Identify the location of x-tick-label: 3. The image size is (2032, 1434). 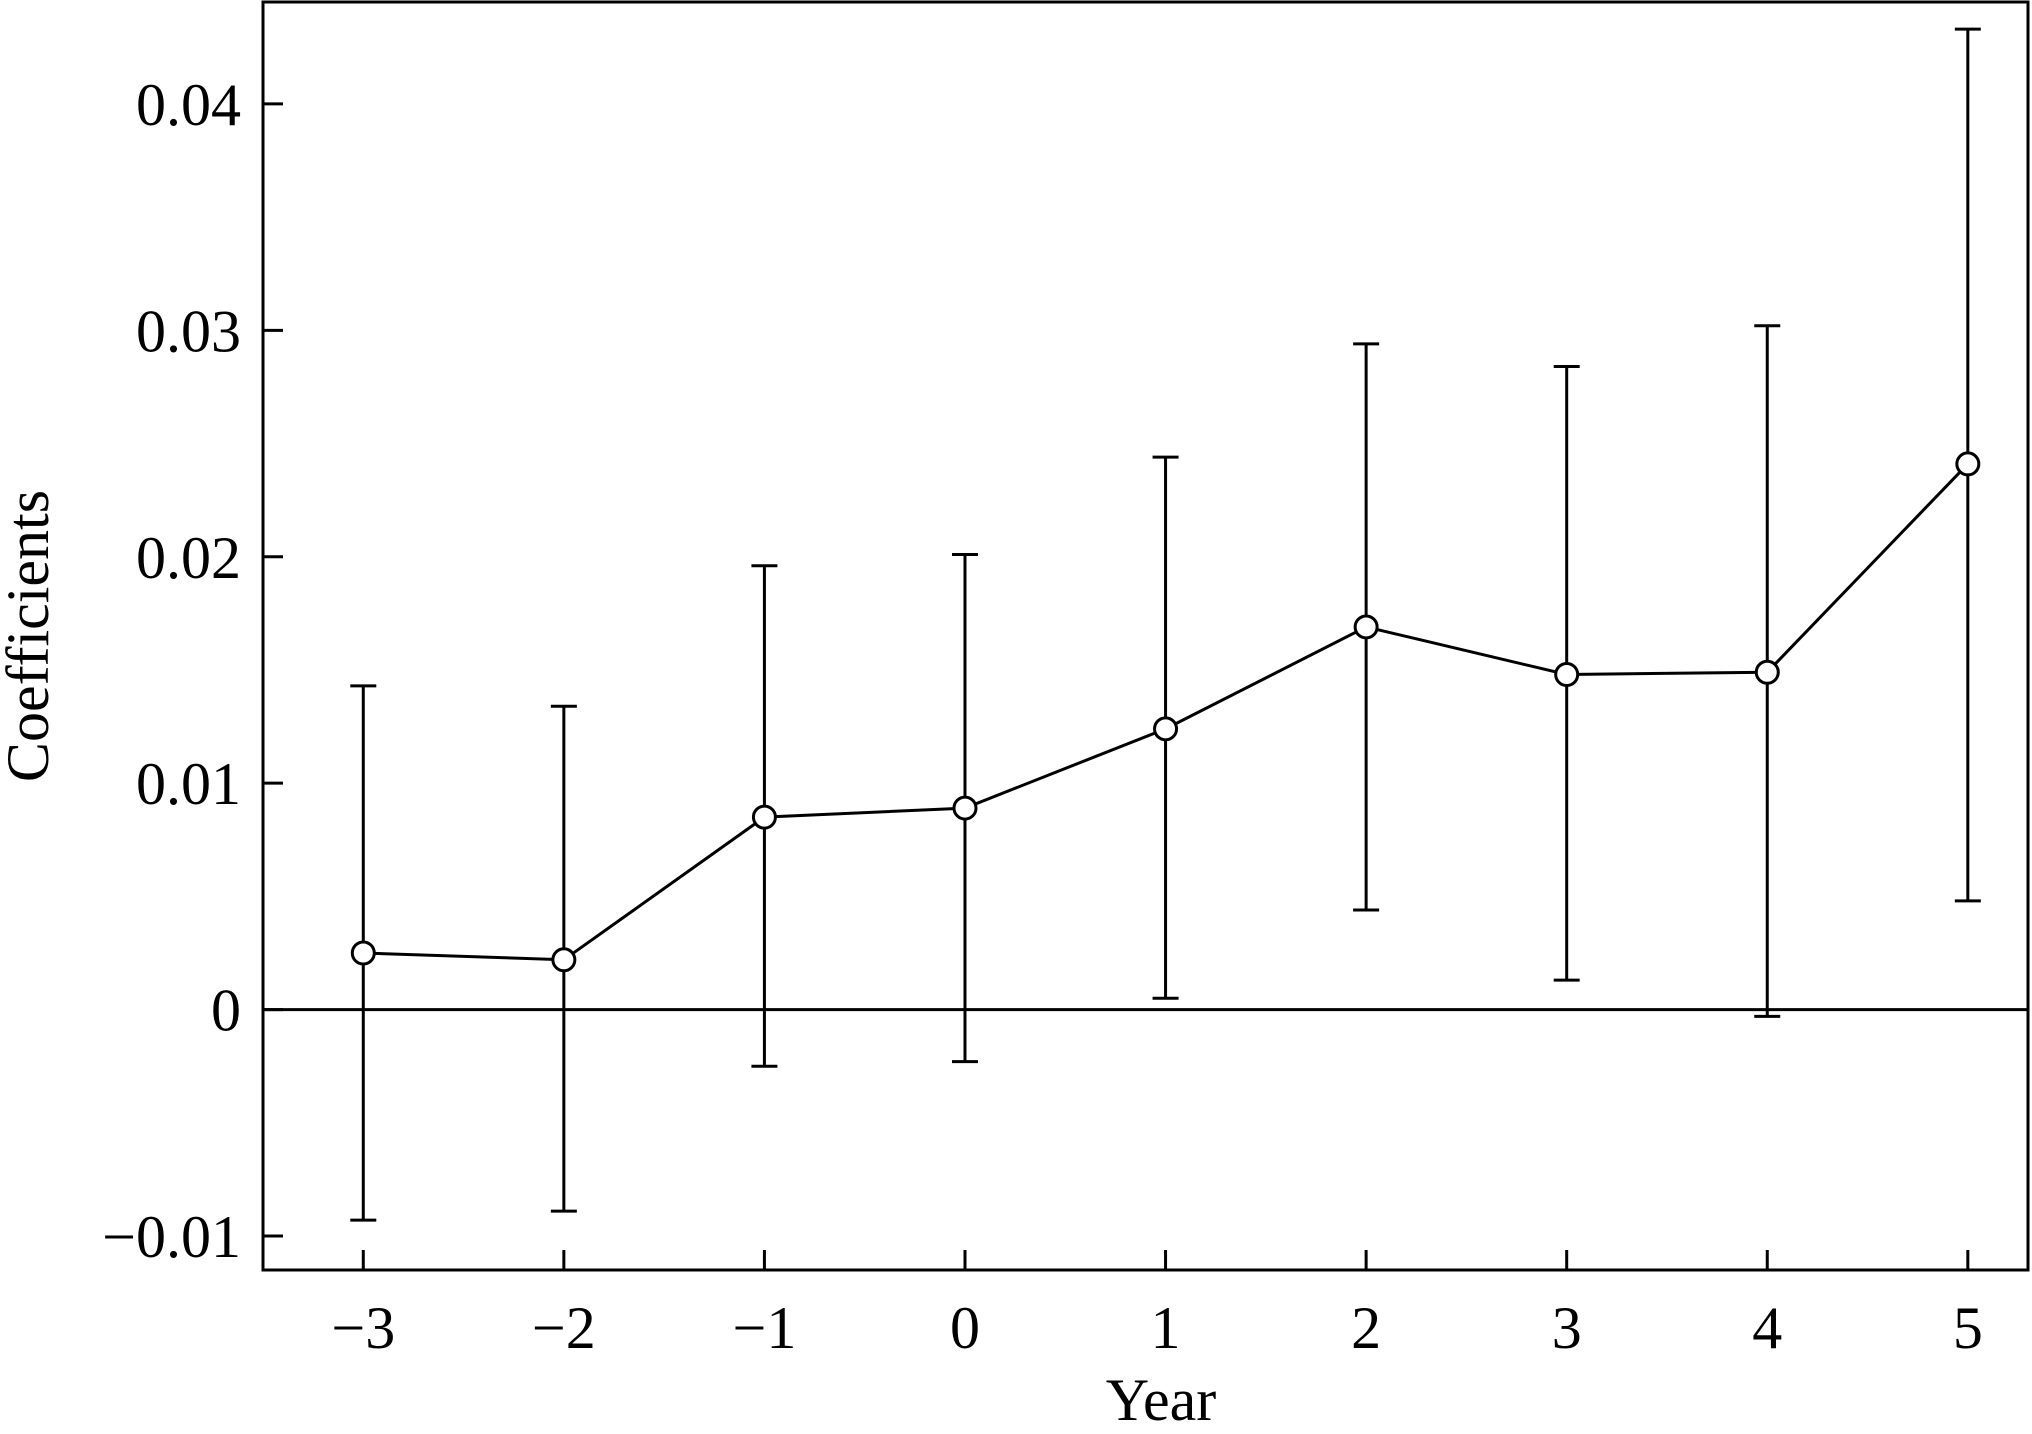
(1567, 1328).